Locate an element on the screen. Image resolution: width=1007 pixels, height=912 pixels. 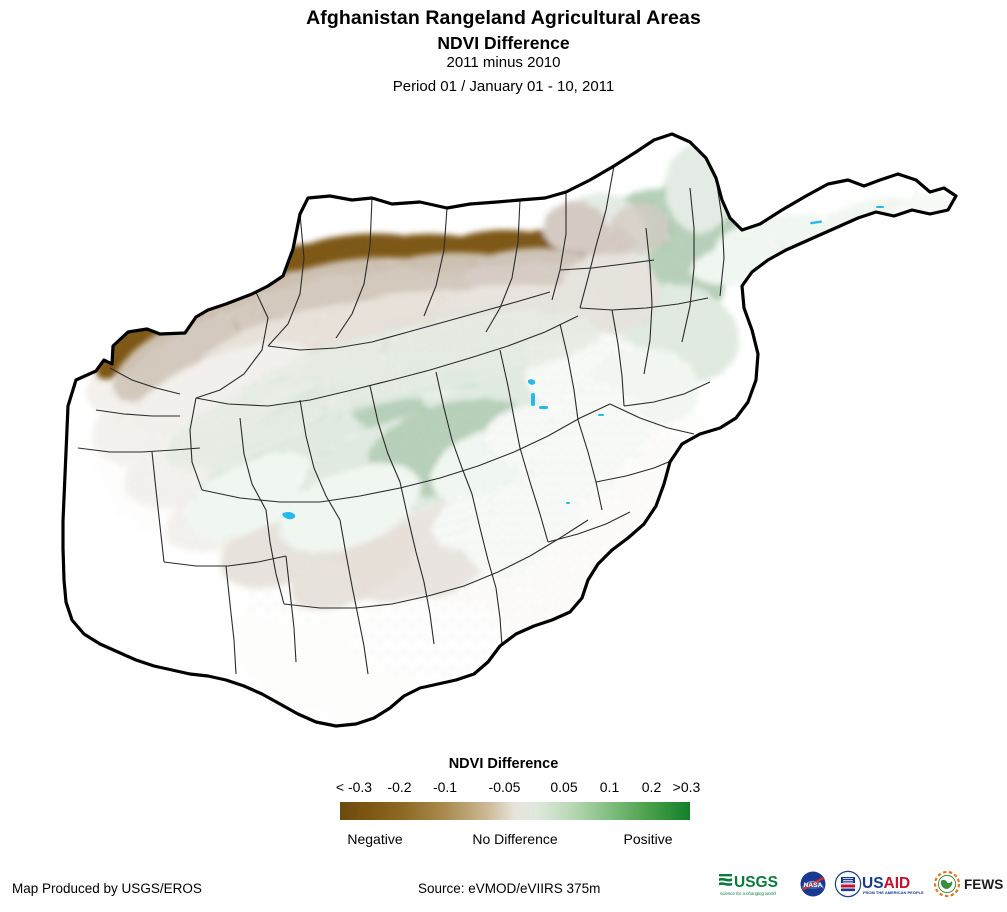
map-period: Period 01 / January 01 - 10, 2011 is located at coordinates (503, 86).